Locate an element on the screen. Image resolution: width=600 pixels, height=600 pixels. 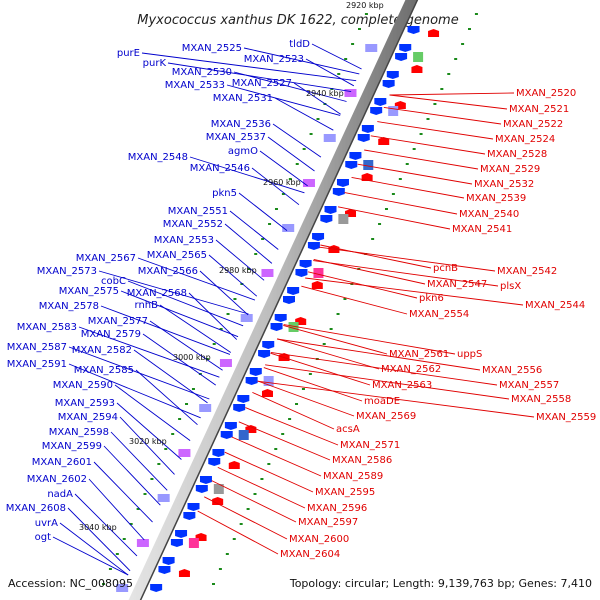
right-gene-label: pcnB is located at coordinates (445, 268).